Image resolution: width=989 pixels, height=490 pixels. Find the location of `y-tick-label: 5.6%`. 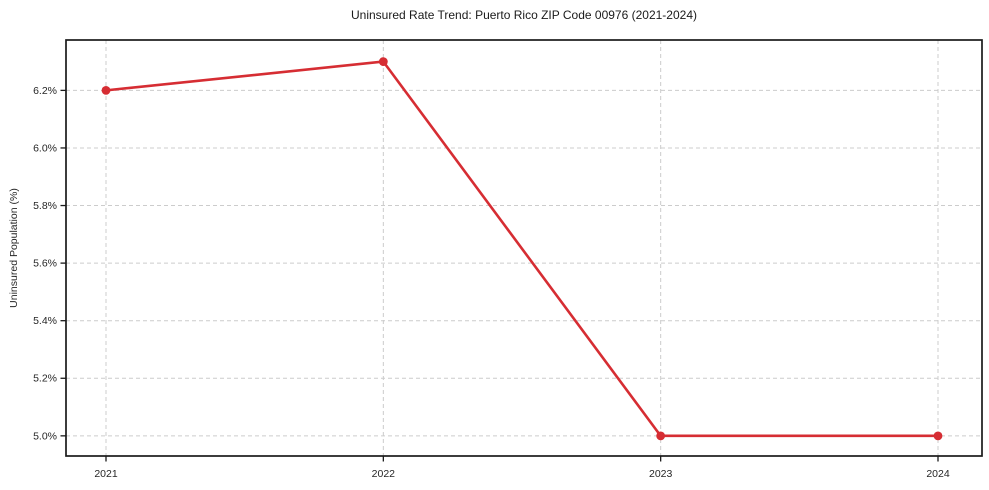

y-tick-label: 5.6% is located at coordinates (45, 264).